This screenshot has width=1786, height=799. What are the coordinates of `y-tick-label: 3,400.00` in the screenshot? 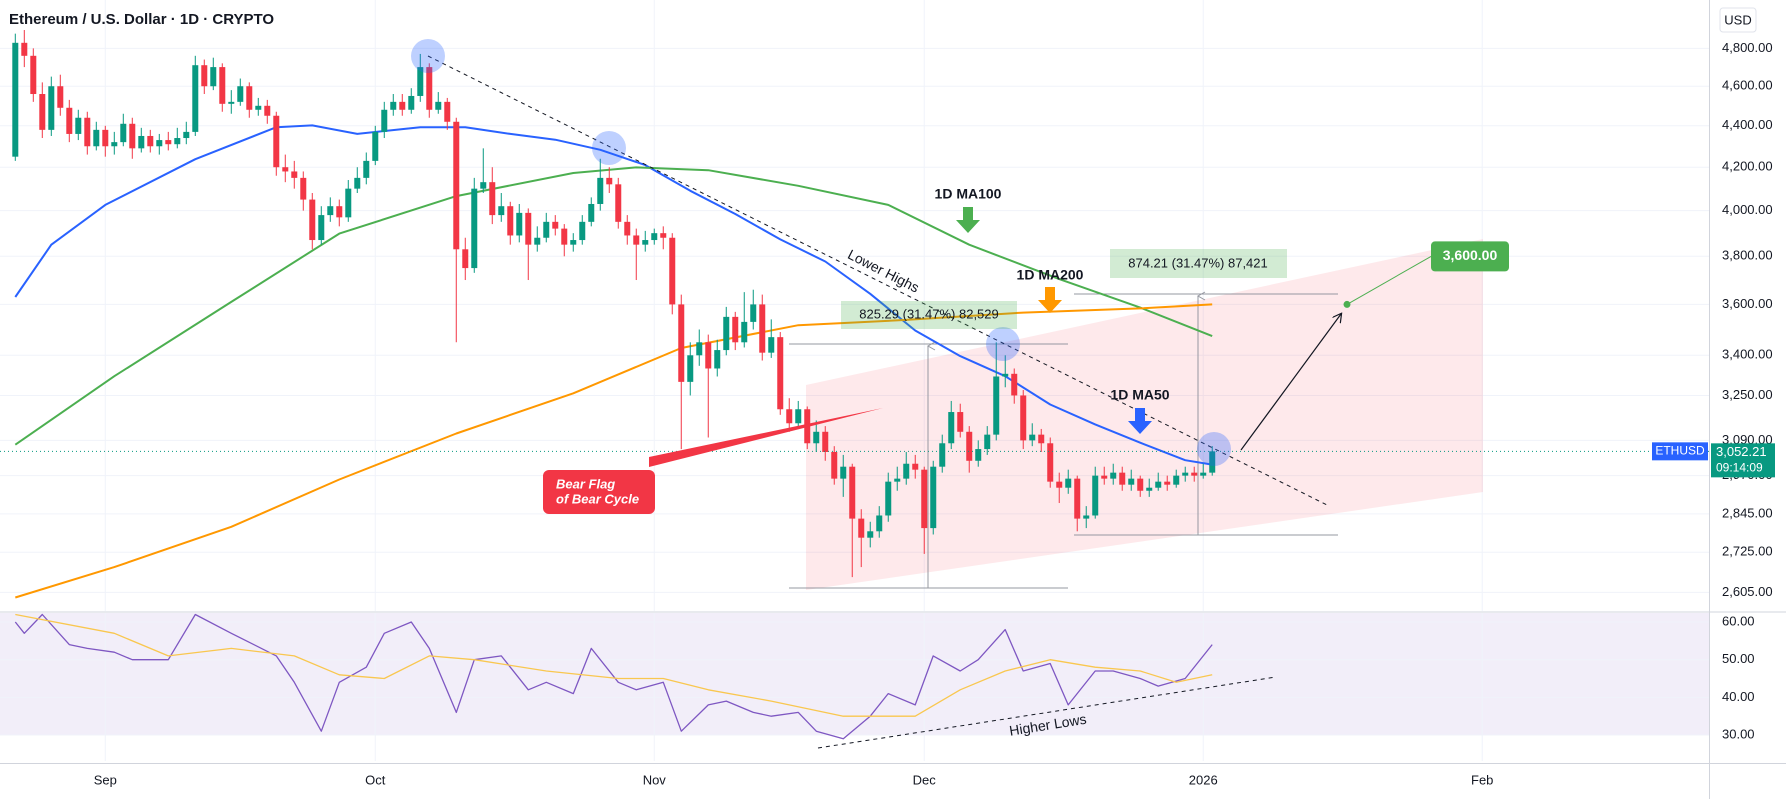 It's located at (1747, 354).